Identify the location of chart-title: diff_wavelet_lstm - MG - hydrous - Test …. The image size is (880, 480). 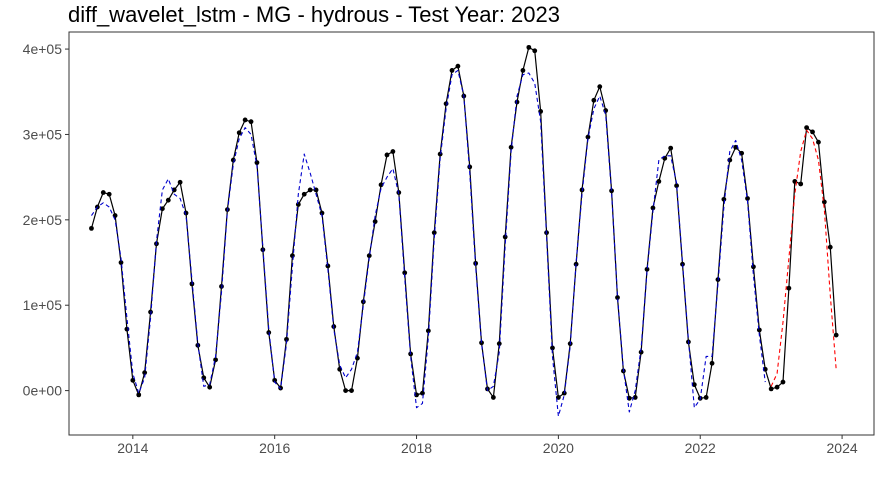
(314, 14).